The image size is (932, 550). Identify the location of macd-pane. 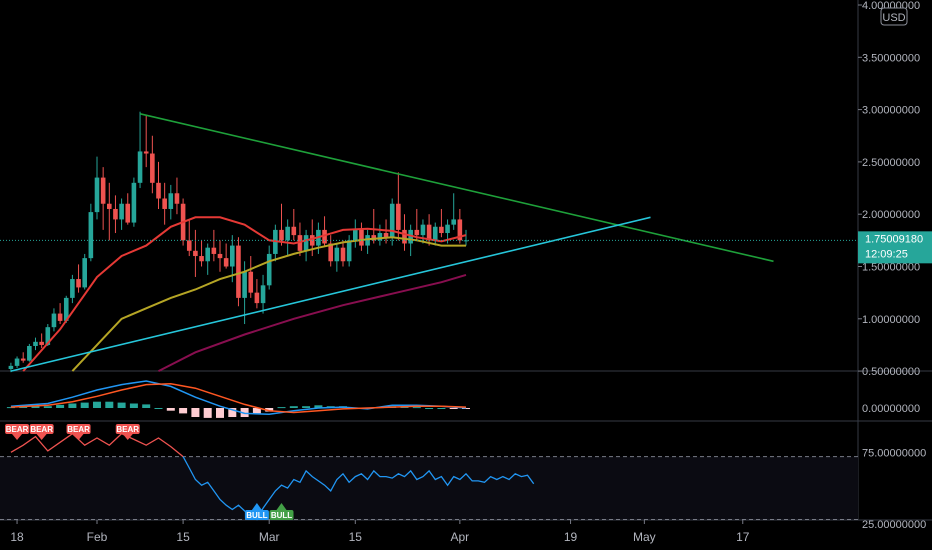
(238, 399).